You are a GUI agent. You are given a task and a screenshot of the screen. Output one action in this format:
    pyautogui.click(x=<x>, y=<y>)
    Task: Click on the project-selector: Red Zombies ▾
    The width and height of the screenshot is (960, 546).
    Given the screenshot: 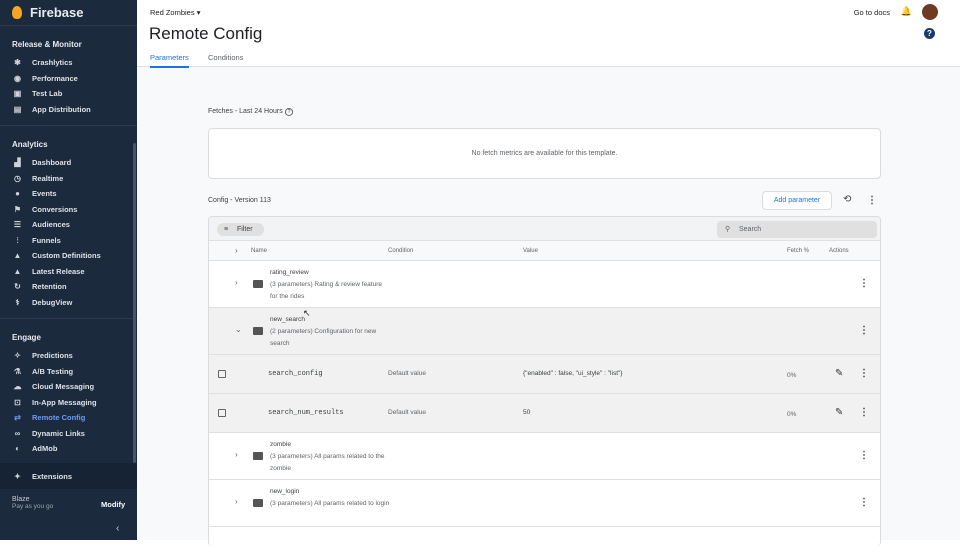 What is the action you would take?
    pyautogui.click(x=175, y=12)
    